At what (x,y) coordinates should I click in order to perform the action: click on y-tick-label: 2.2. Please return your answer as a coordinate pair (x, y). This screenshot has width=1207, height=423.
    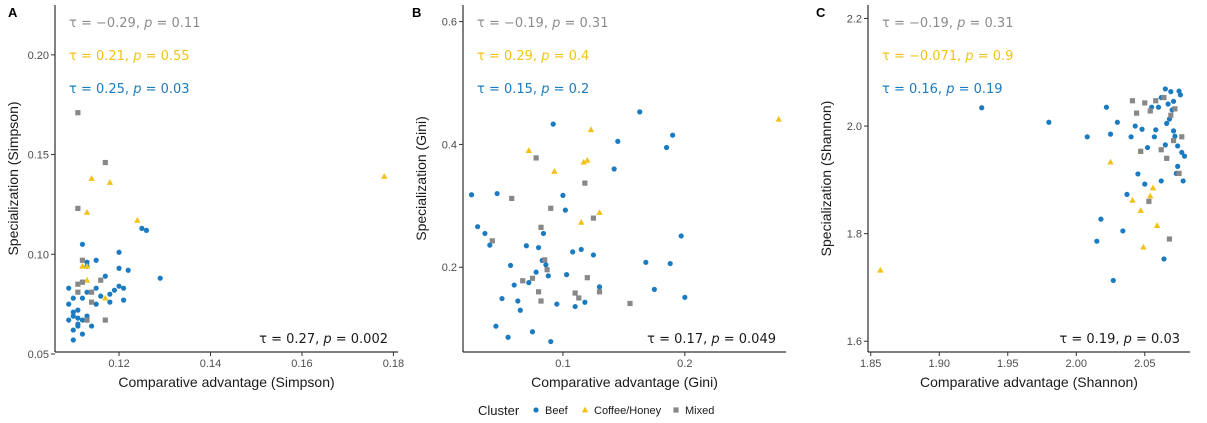
    Looking at the image, I should click on (854, 19).